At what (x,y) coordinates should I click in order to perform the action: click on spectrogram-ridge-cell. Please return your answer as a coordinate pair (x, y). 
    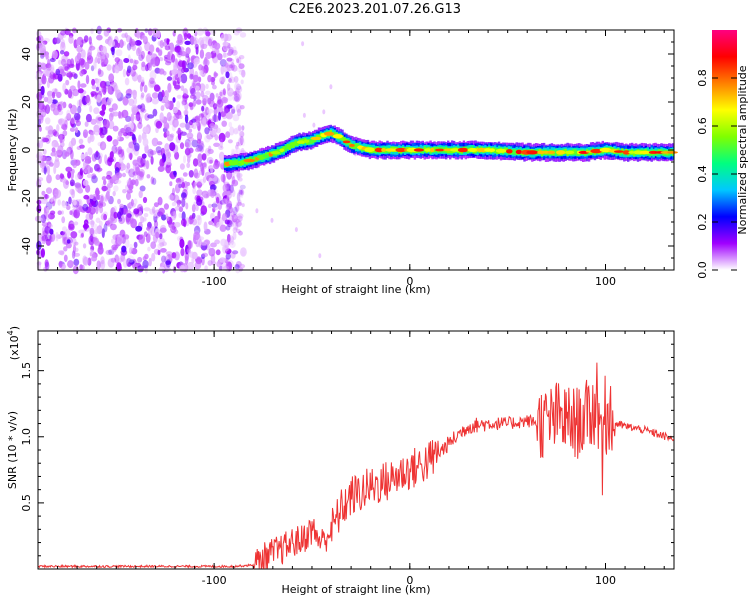
    Looking at the image, I should click on (495, 150).